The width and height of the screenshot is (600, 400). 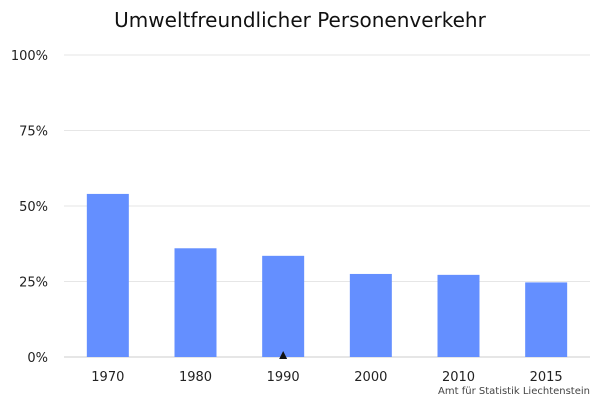 What do you see at coordinates (107, 275) in the screenshot?
I see `bar-1970` at bounding box center [107, 275].